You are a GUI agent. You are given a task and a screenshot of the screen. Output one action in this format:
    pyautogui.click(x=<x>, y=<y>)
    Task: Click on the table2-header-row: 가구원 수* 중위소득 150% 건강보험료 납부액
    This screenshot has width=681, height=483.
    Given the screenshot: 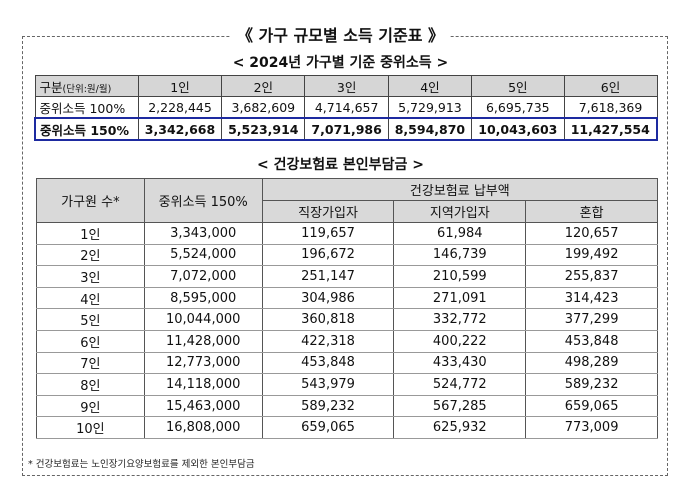 What is the action you would take?
    pyautogui.click(x=347, y=200)
    